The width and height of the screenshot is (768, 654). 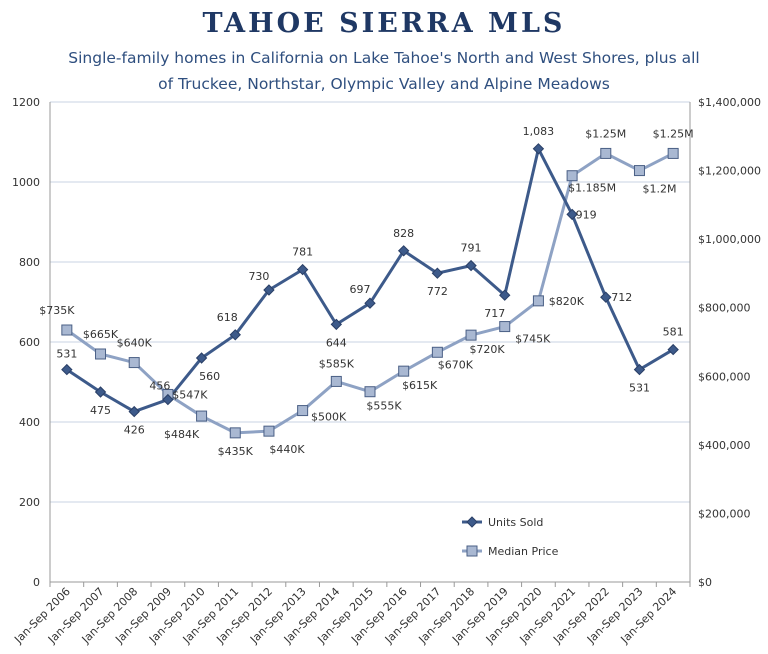 I want to click on units-sold-data-label: 426, so click(x=134, y=430).